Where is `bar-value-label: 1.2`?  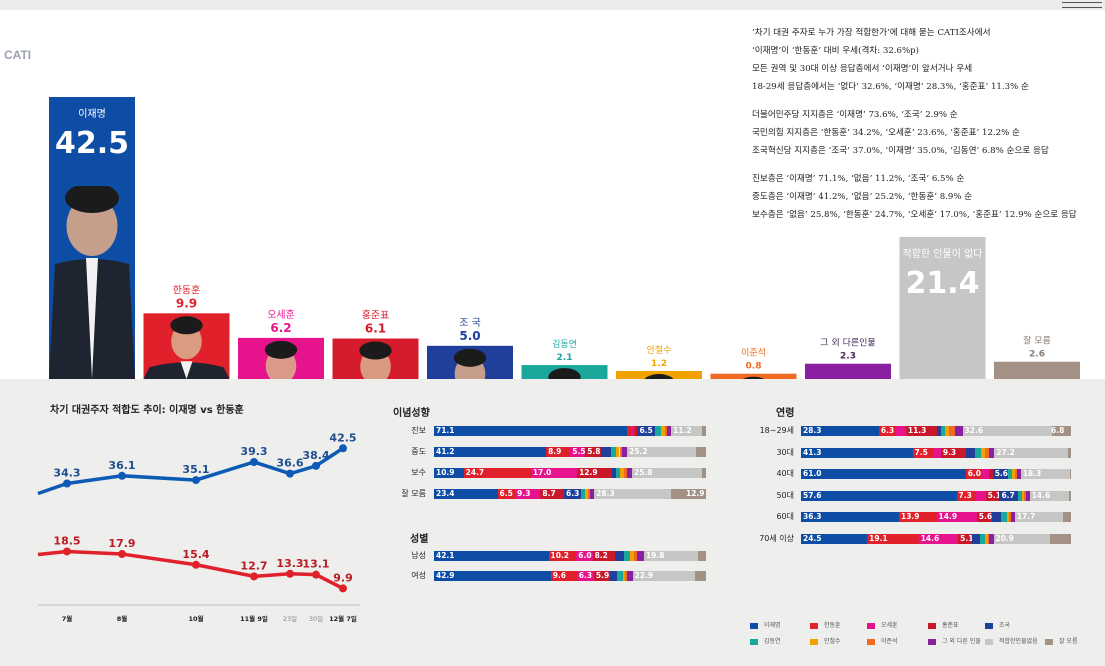 bar-value-label: 1.2 is located at coordinates (659, 364).